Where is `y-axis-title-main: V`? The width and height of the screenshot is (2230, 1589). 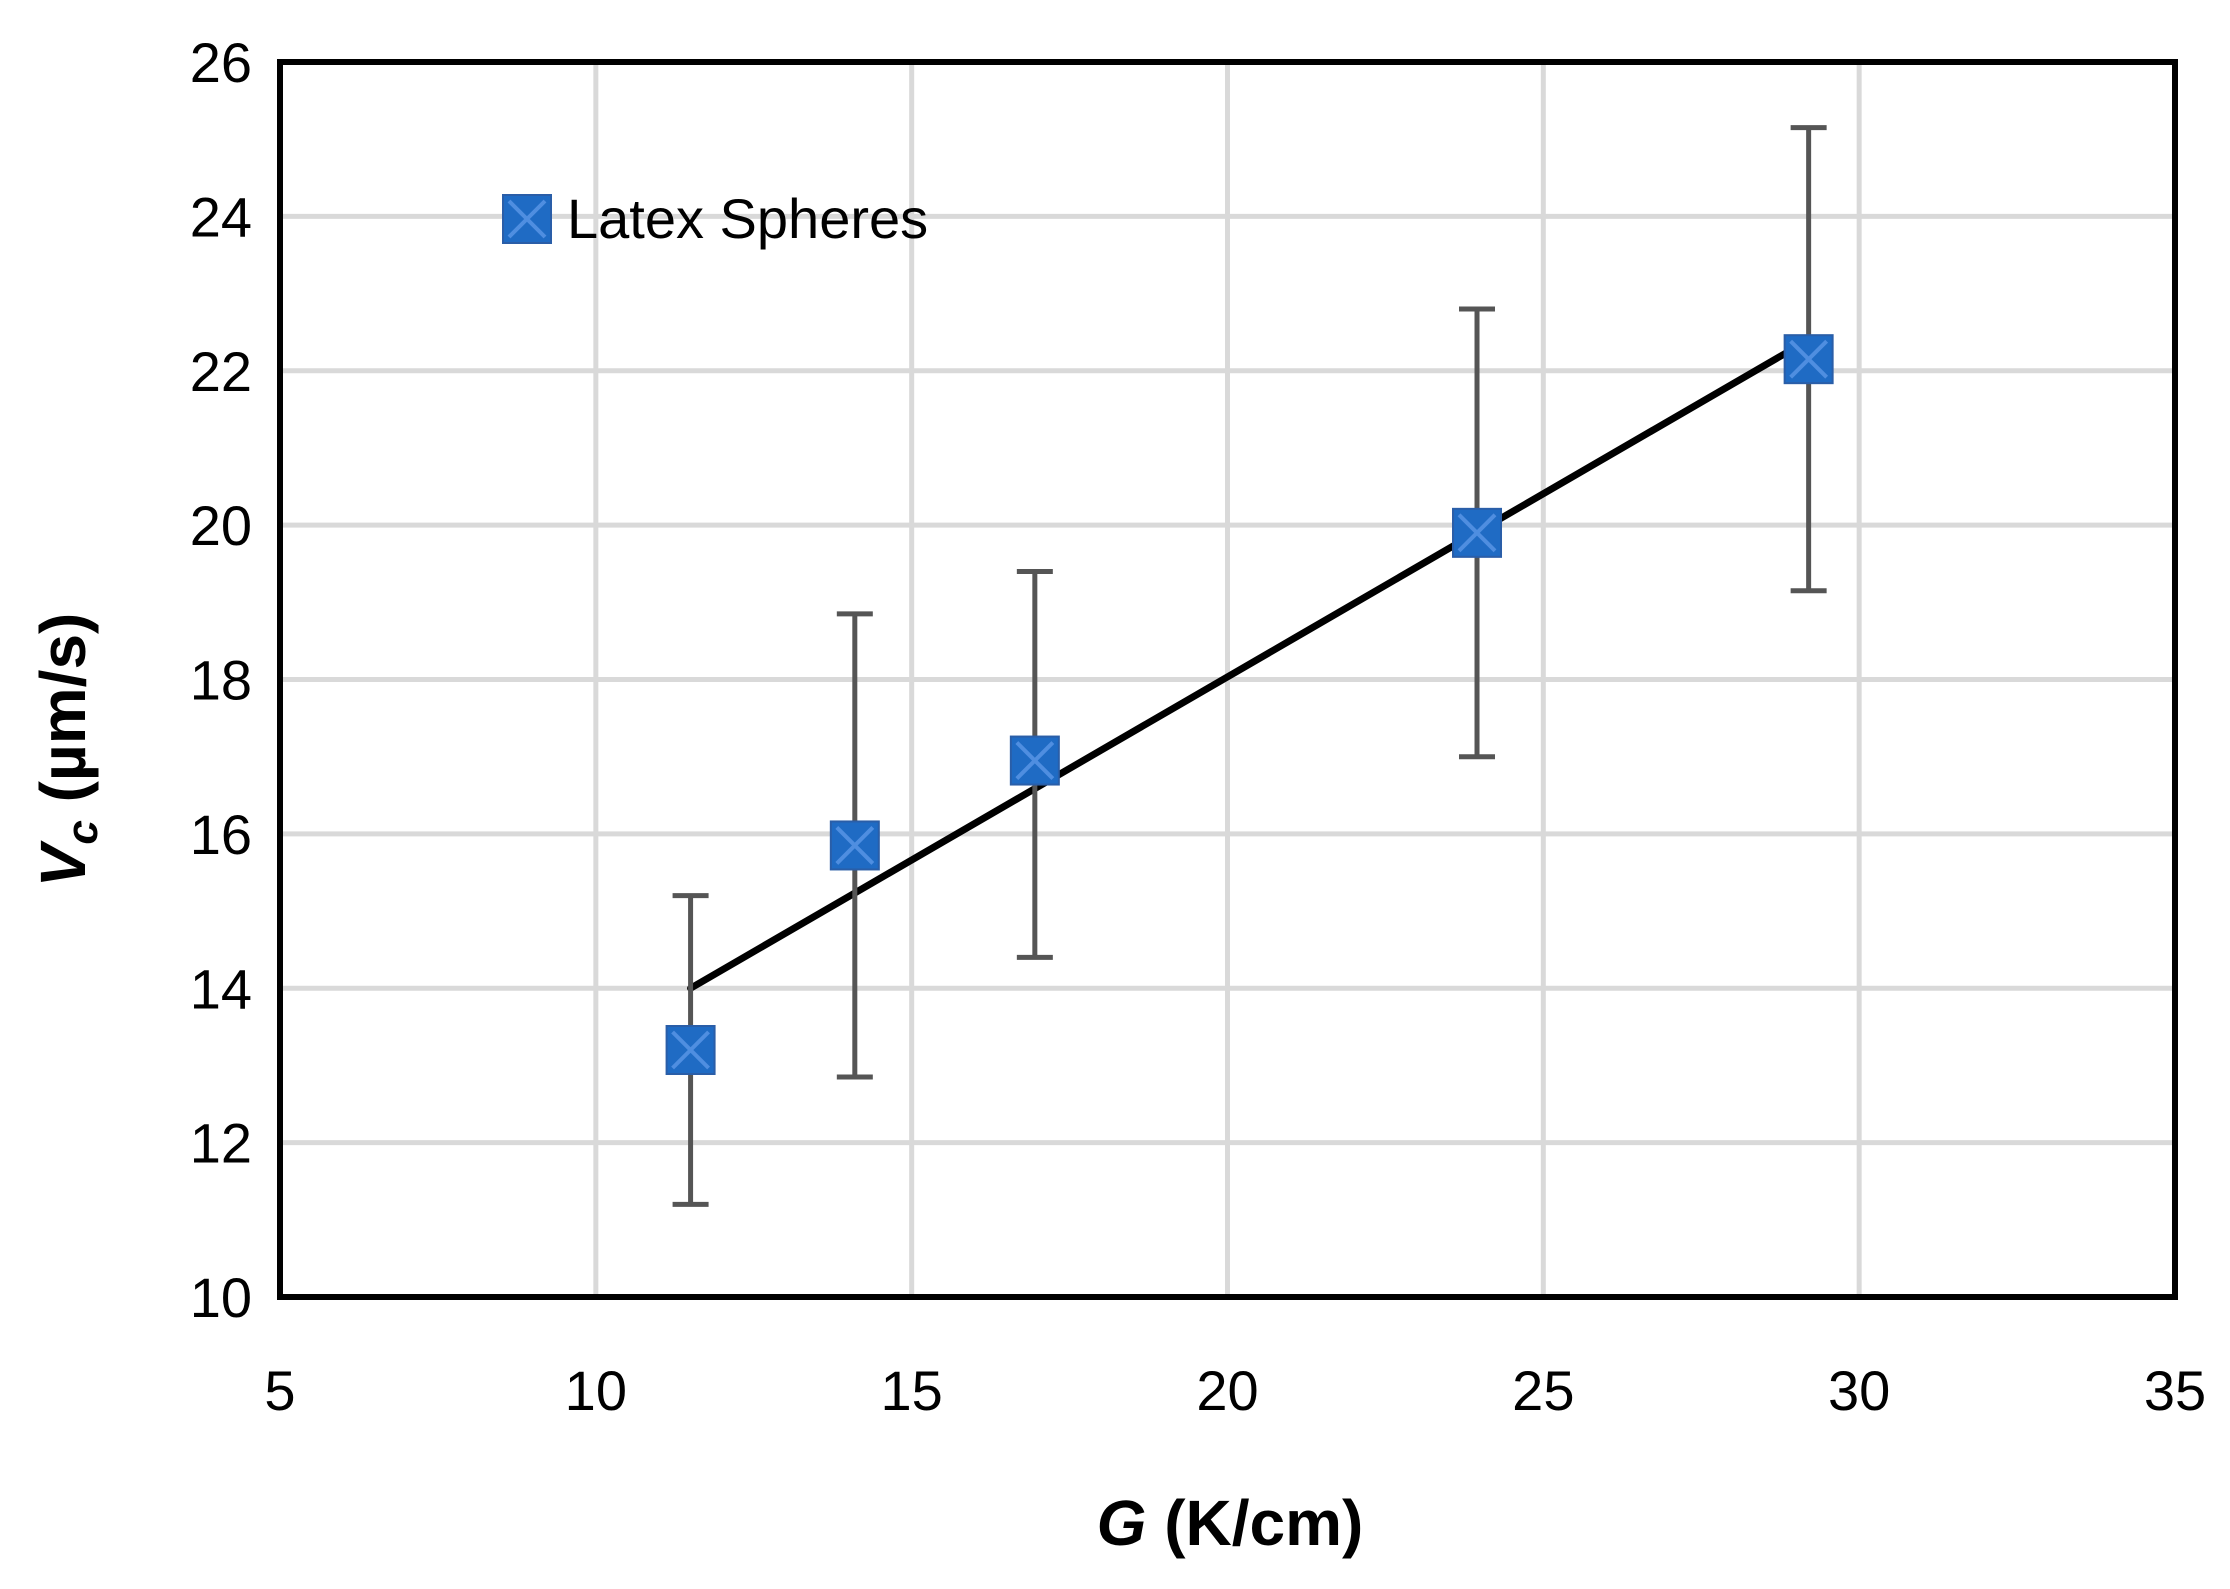 y-axis-title-main: V is located at coordinates (63, 863).